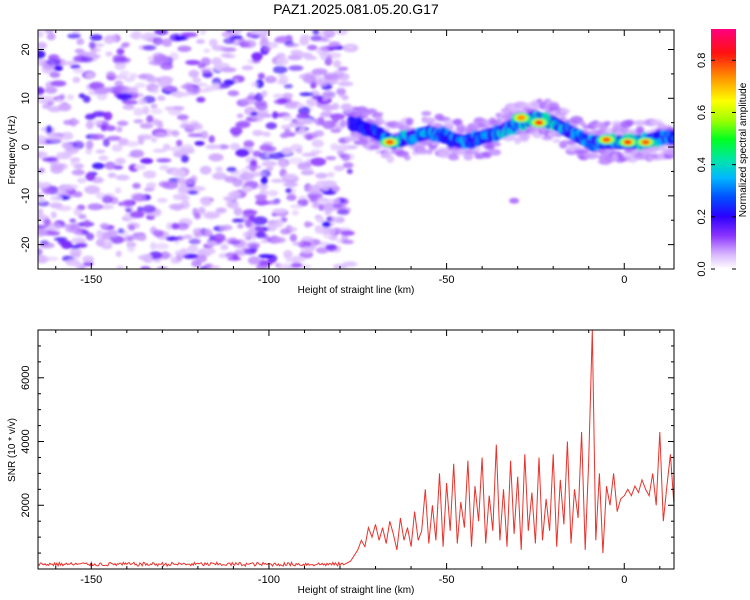  What do you see at coordinates (356, 9) in the screenshot?
I see `chart-title: PAZ1.2025.081.05.20.G17` at bounding box center [356, 9].